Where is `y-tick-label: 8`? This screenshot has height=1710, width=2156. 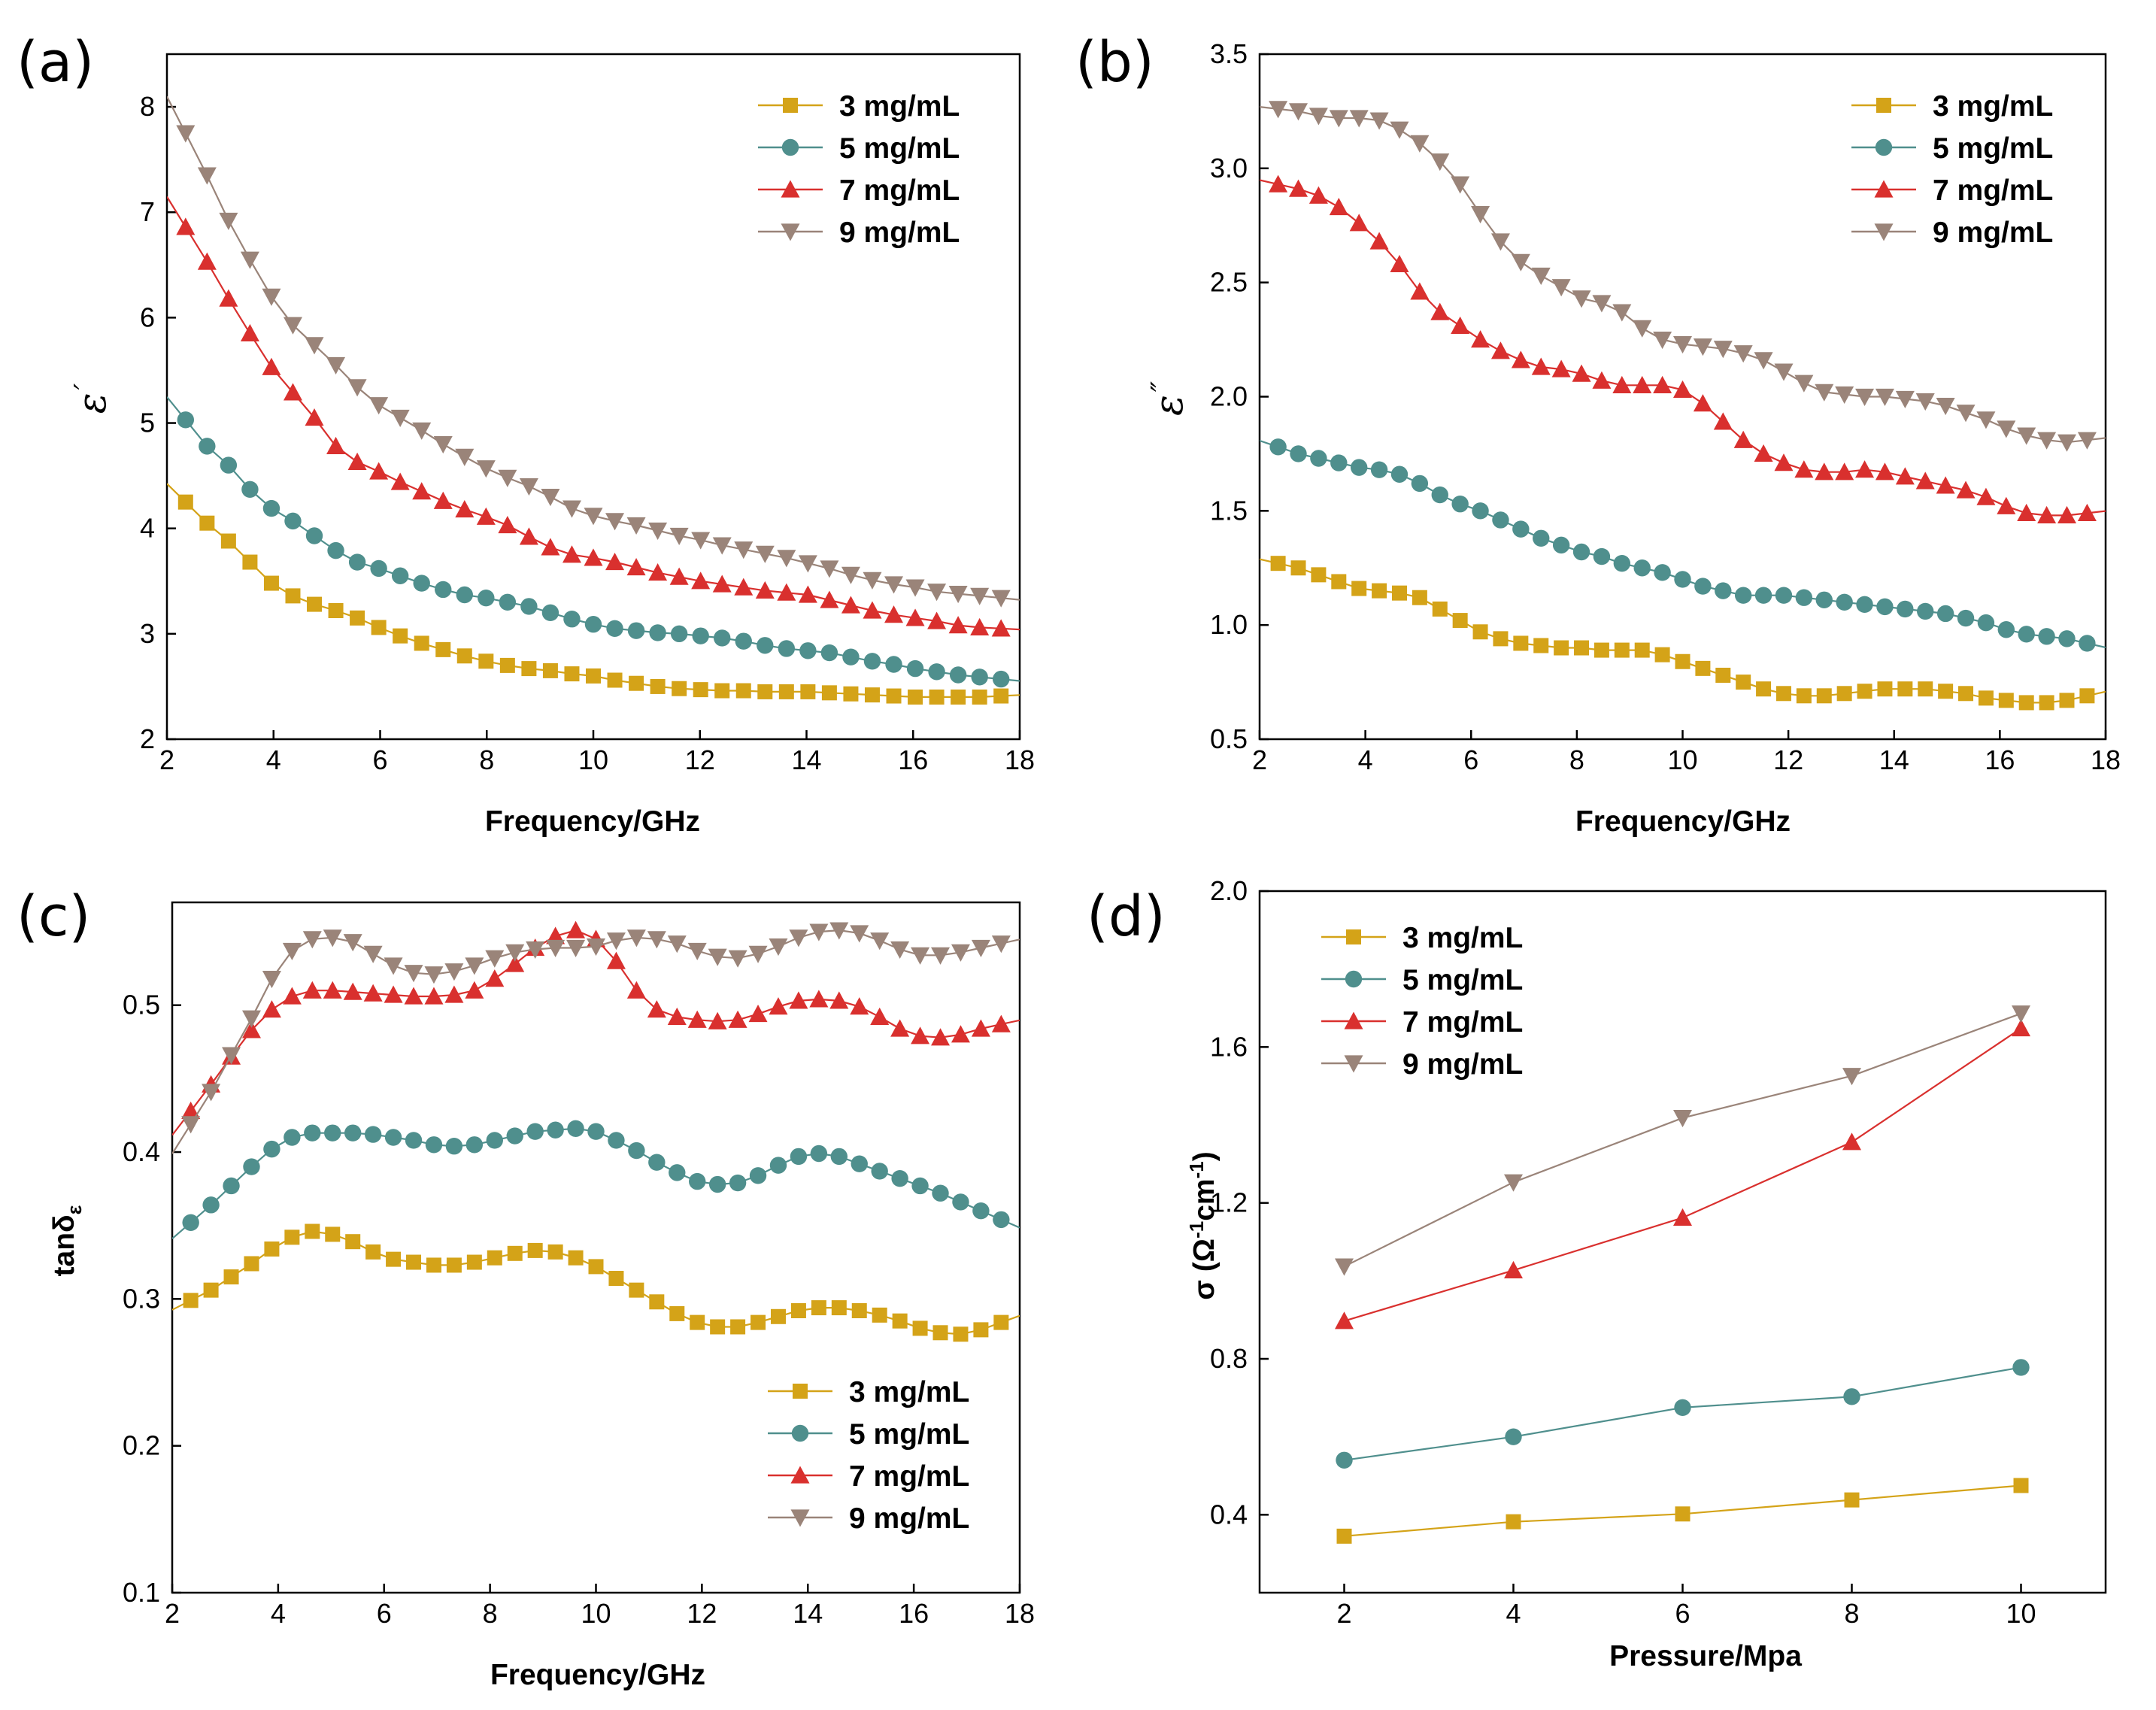 y-tick-label: 8 is located at coordinates (147, 106).